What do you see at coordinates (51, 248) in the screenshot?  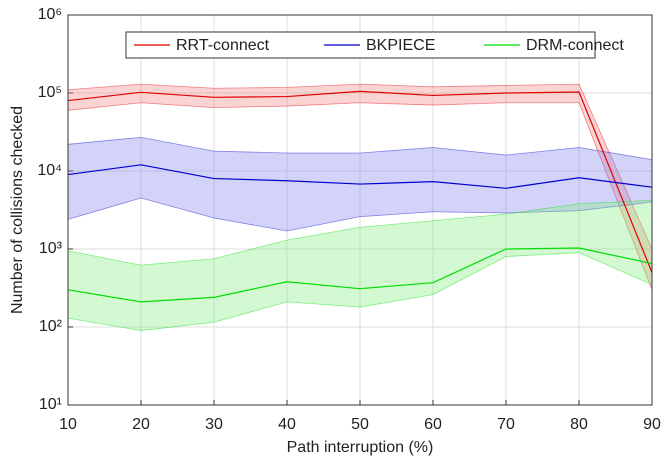 I see `y-tick-label: 10³` at bounding box center [51, 248].